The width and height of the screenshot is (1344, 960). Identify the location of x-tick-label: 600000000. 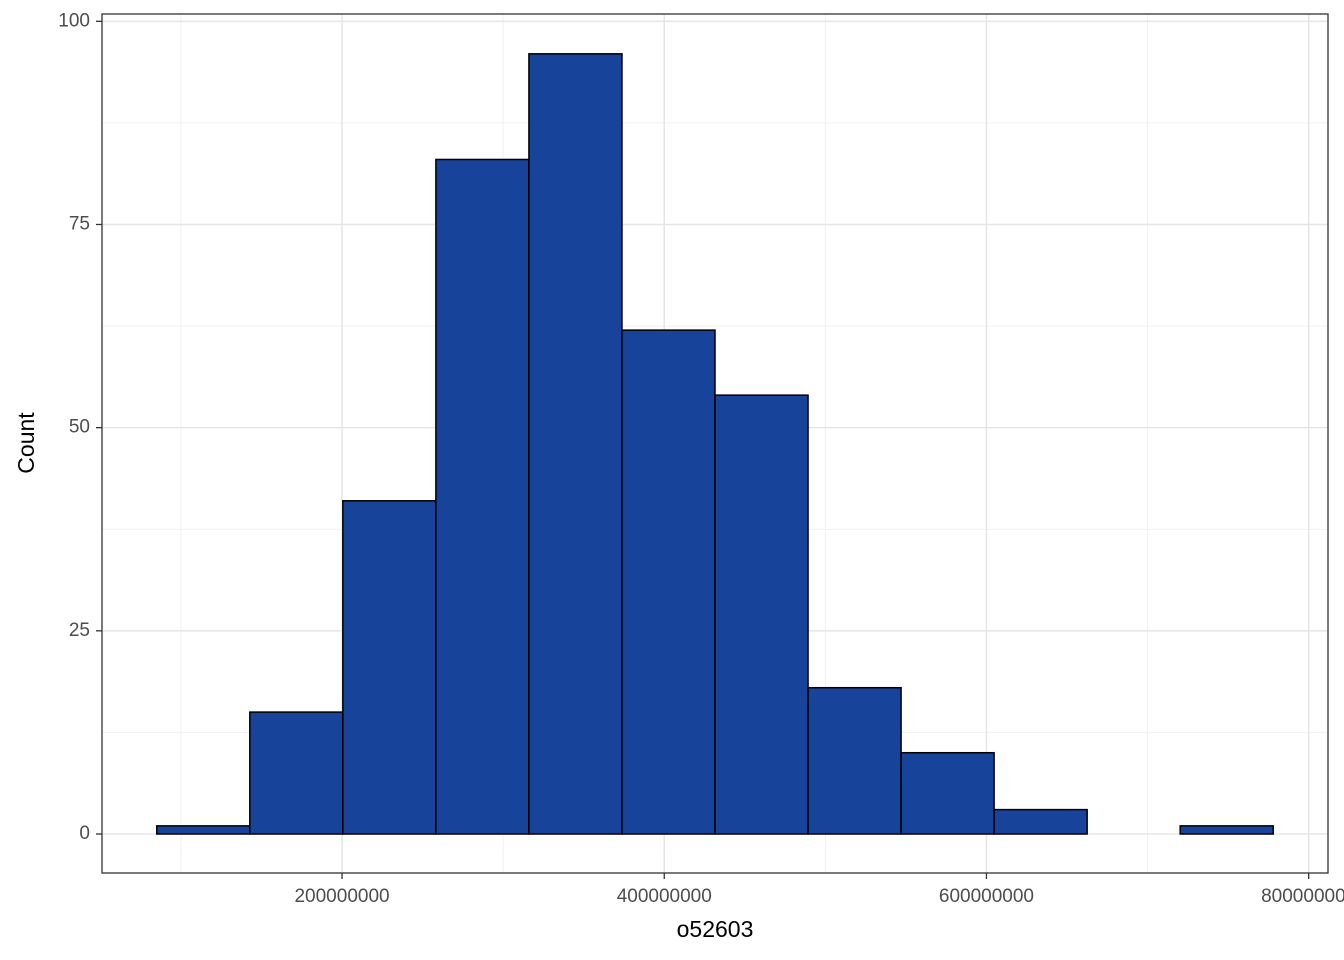
(986, 896).